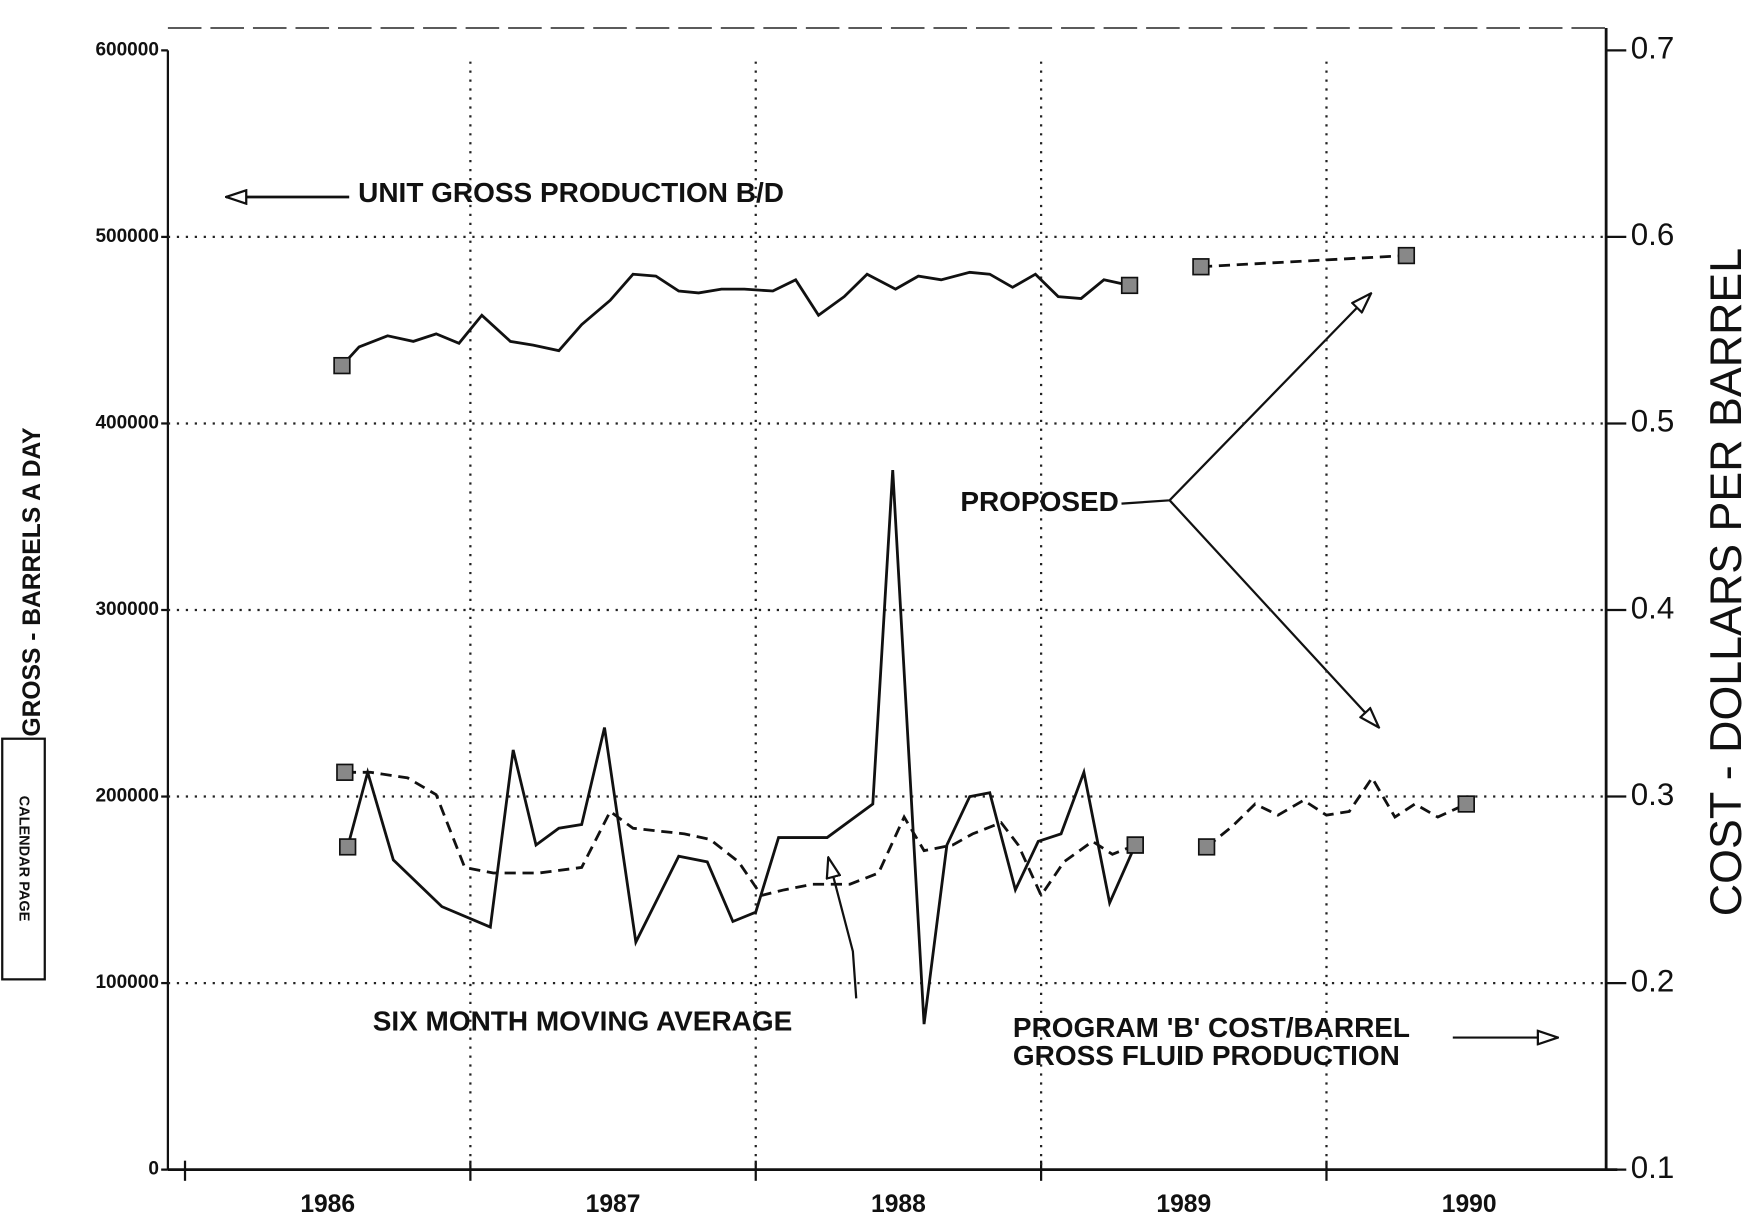 This screenshot has width=1755, height=1220. What do you see at coordinates (126, 49) in the screenshot?
I see `y-tick-label: 600000` at bounding box center [126, 49].